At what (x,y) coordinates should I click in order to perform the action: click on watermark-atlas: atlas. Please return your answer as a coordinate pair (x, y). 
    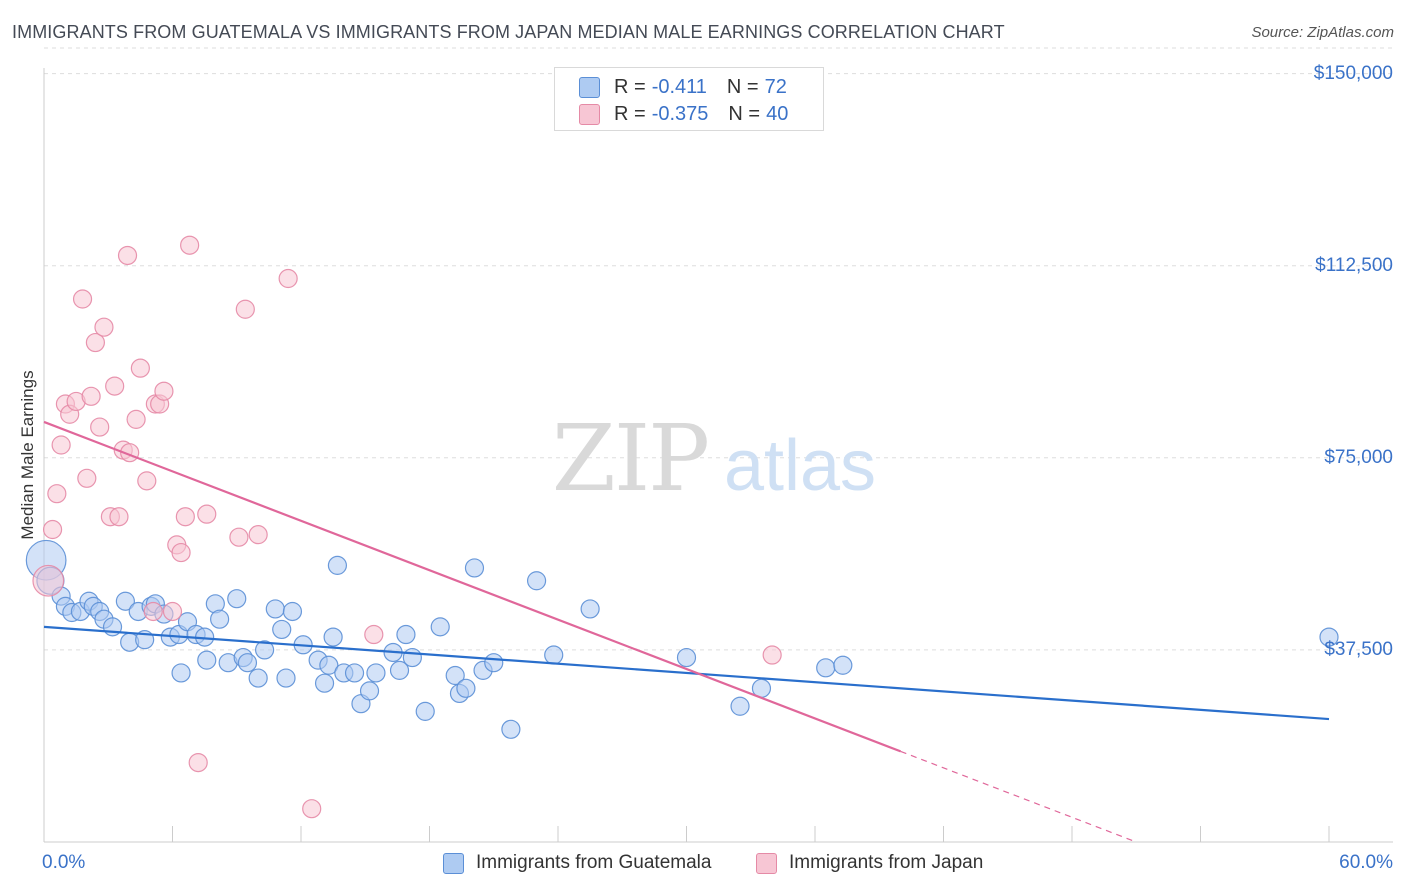
    Looking at the image, I should click on (800, 466).